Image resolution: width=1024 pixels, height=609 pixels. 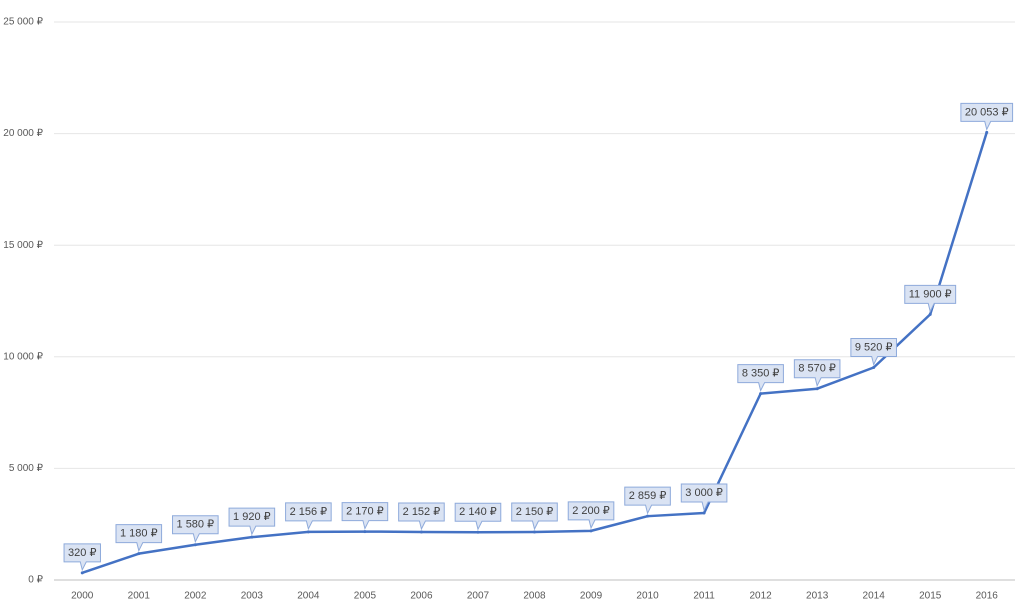 What do you see at coordinates (704, 596) in the screenshot?
I see `x-tick-label: 2011` at bounding box center [704, 596].